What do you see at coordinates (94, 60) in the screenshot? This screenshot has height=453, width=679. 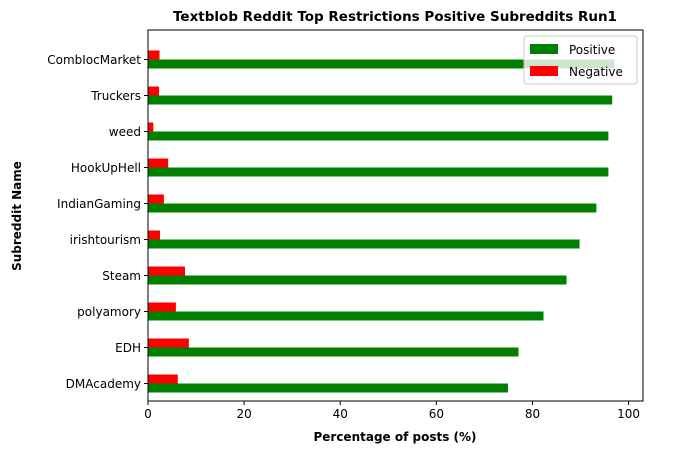 I see `y-tick-label: CombIocMarket` at bounding box center [94, 60].